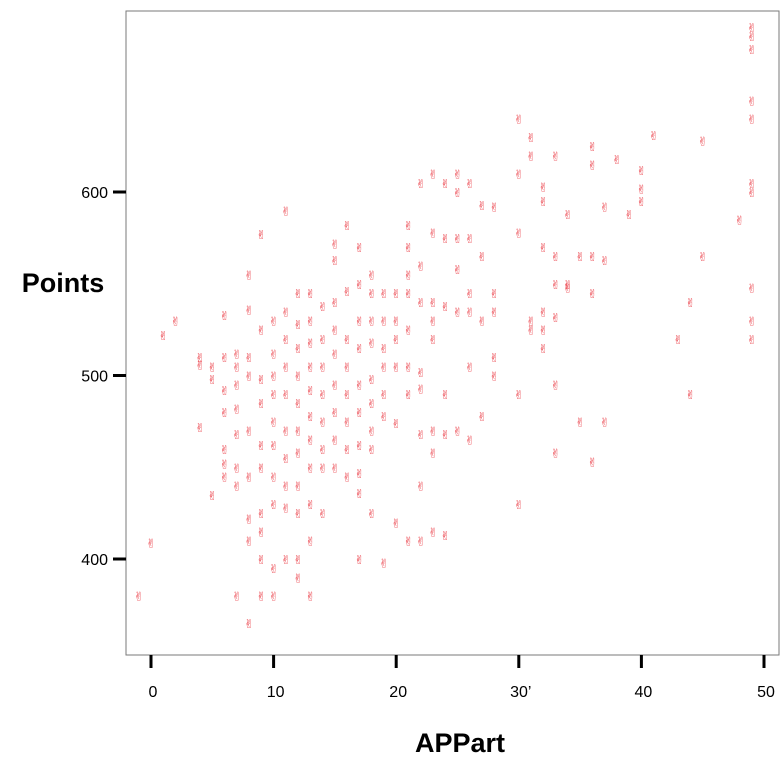  I want to click on y-axis: 400 500 600, so click(103, 377).